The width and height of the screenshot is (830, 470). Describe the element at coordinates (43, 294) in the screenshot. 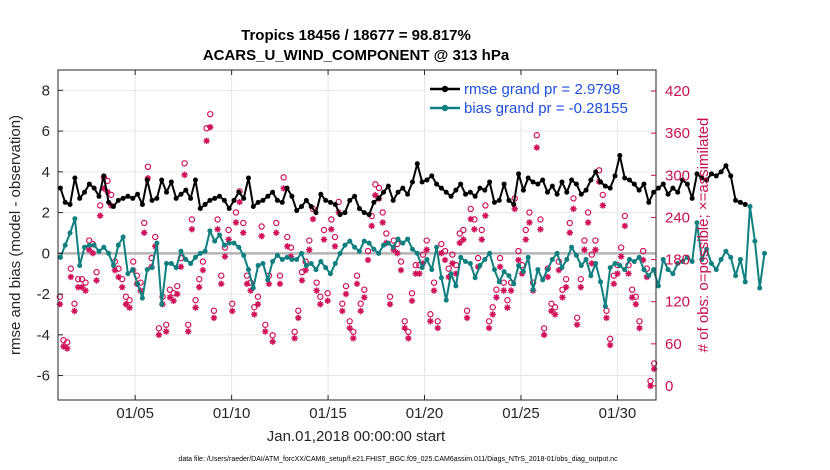

I see `left-y-tick-label: -2` at that location.